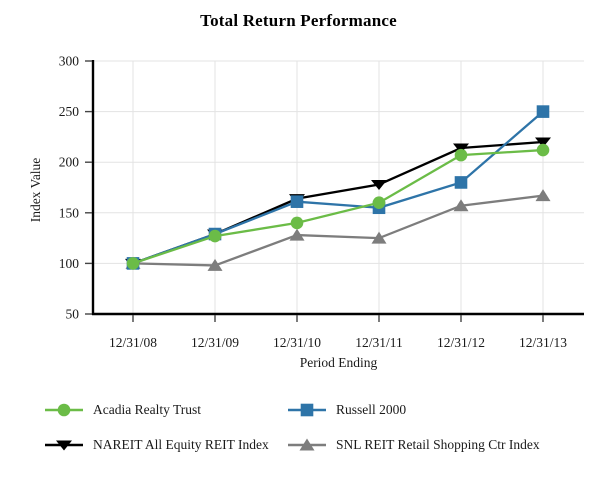 This screenshot has width=613, height=480. Describe the element at coordinates (35, 190) in the screenshot. I see `y-axis-title: Index Value` at that location.